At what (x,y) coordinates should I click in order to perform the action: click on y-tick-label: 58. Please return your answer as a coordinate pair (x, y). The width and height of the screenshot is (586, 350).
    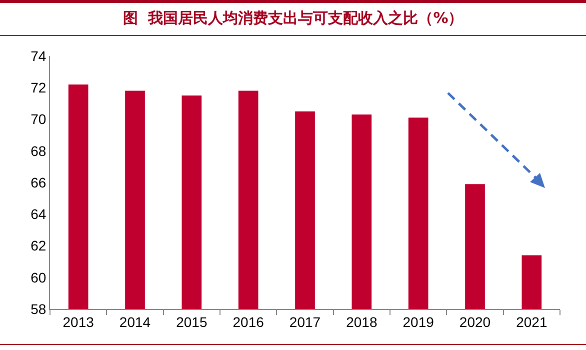
    Looking at the image, I should click on (38, 308).